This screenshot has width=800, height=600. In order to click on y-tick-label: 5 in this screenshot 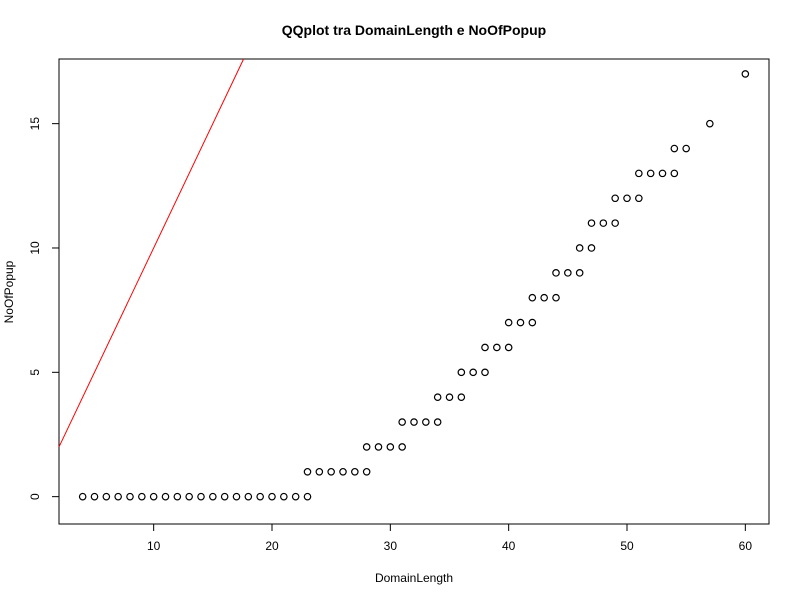, I will do `click(35, 372)`.